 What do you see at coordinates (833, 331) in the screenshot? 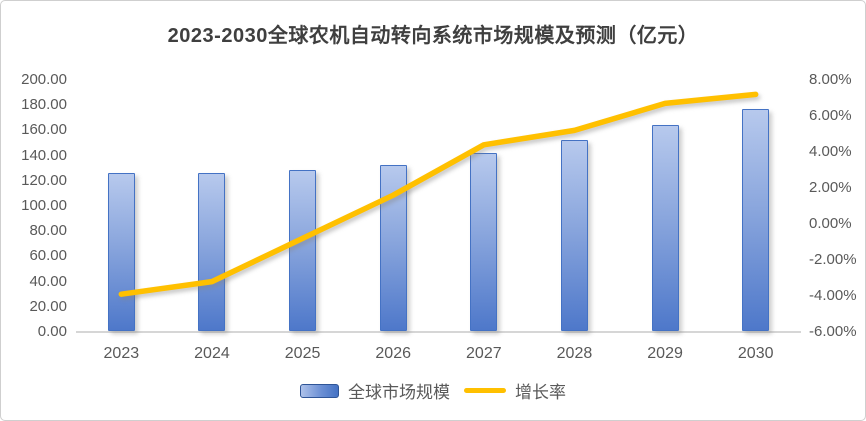
I see `y-axis-right-tick-label: -6.00%` at bounding box center [833, 331].